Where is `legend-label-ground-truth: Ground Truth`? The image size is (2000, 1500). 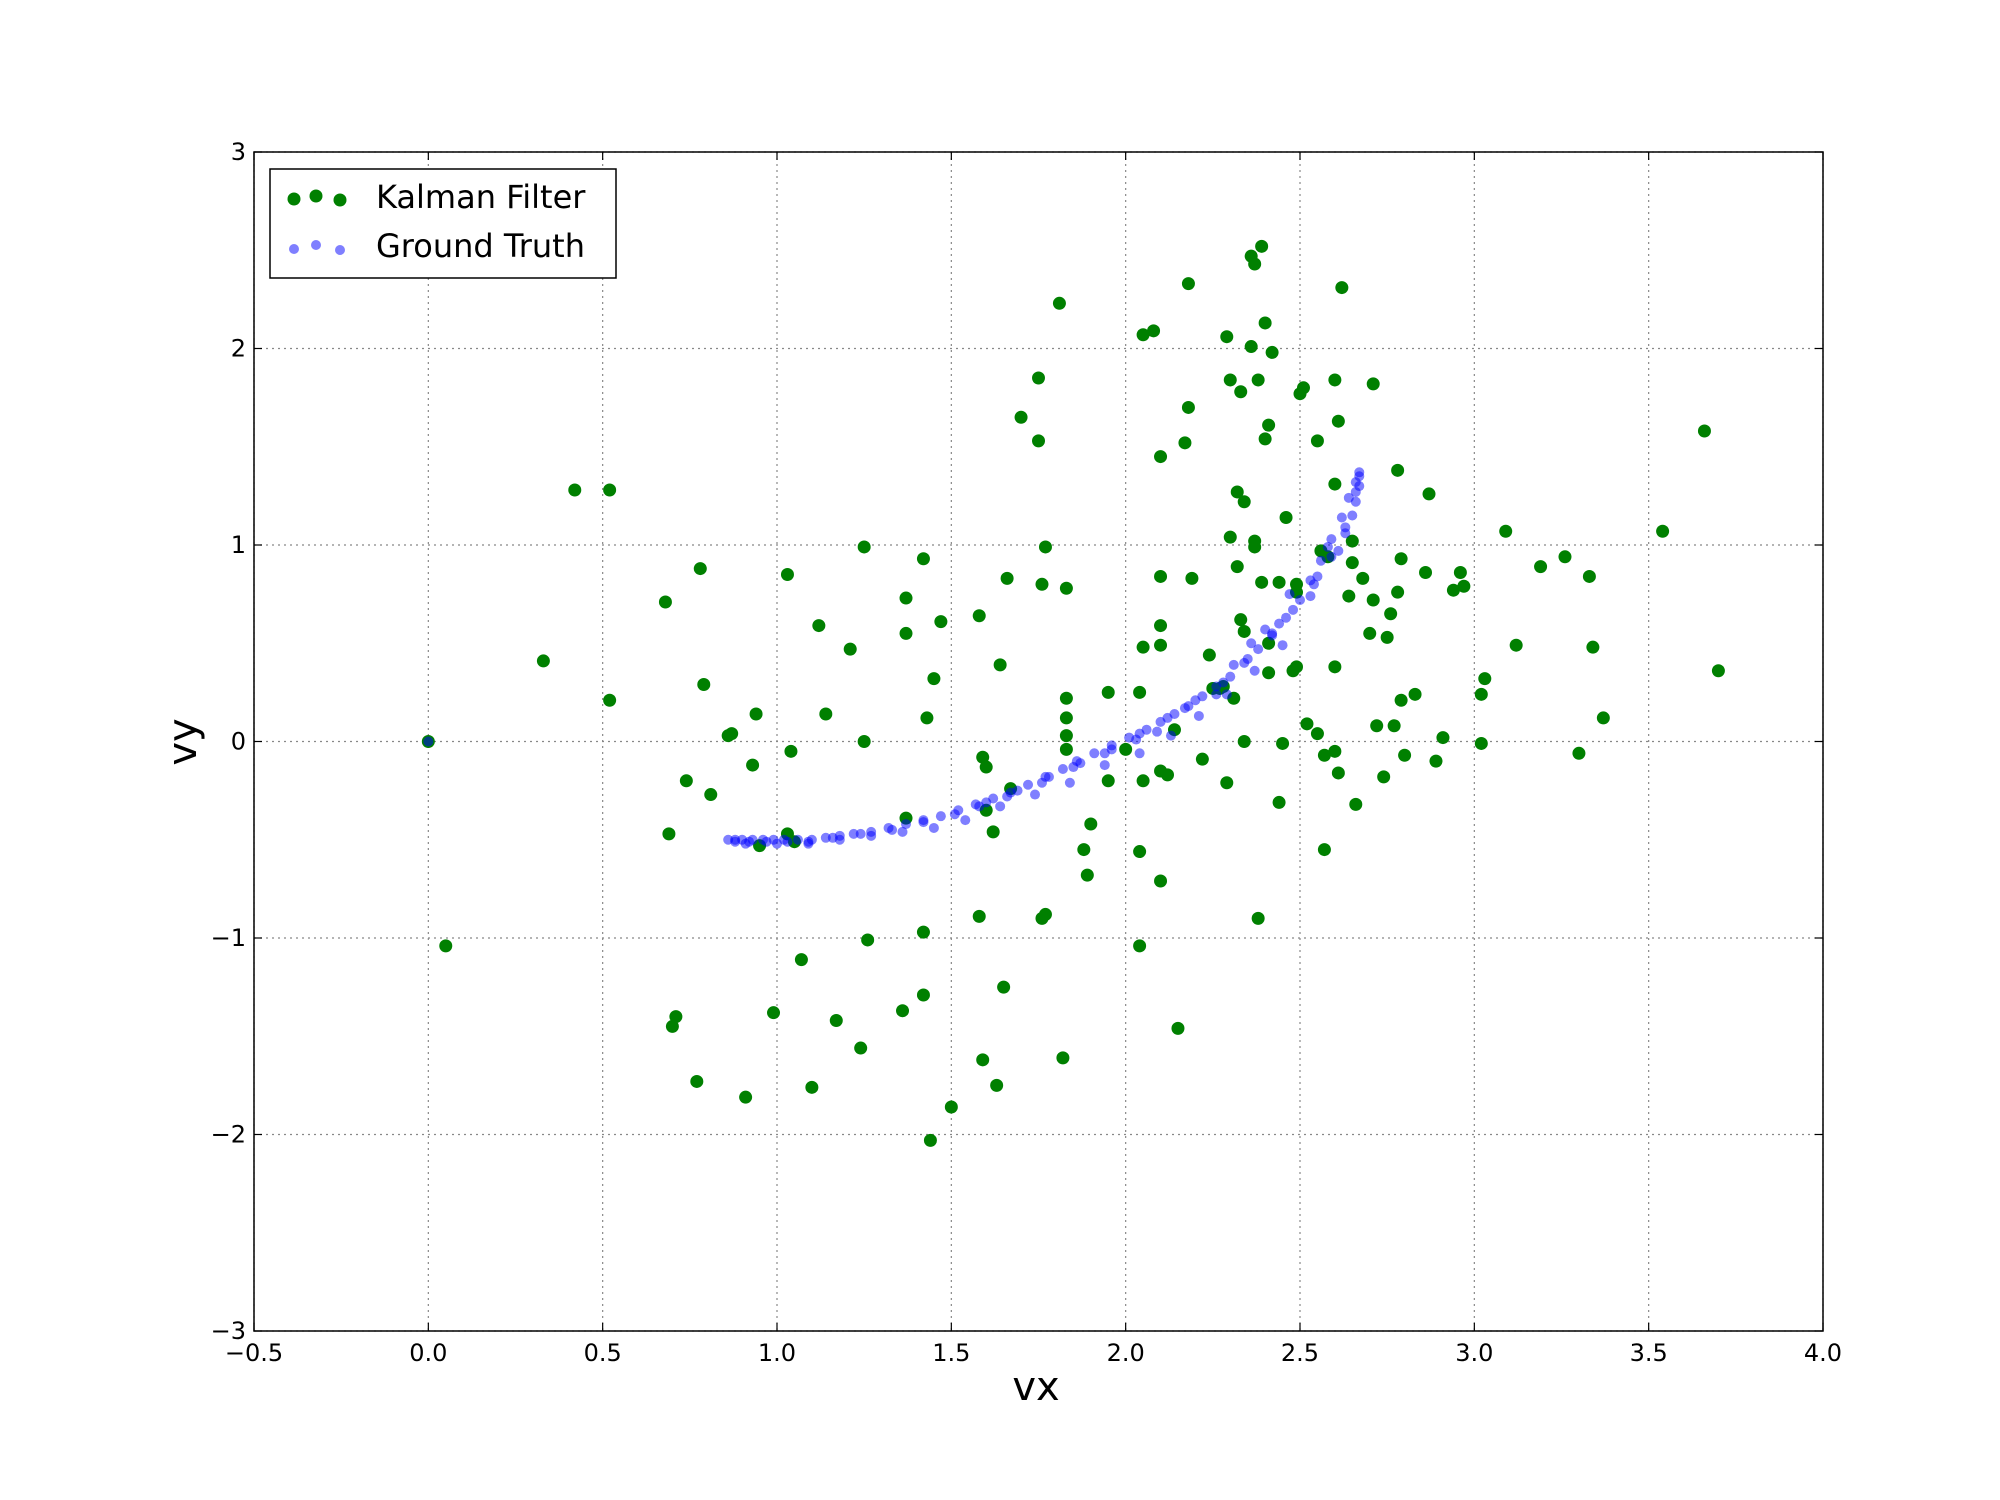 legend-label-ground-truth: Ground Truth is located at coordinates (480, 246).